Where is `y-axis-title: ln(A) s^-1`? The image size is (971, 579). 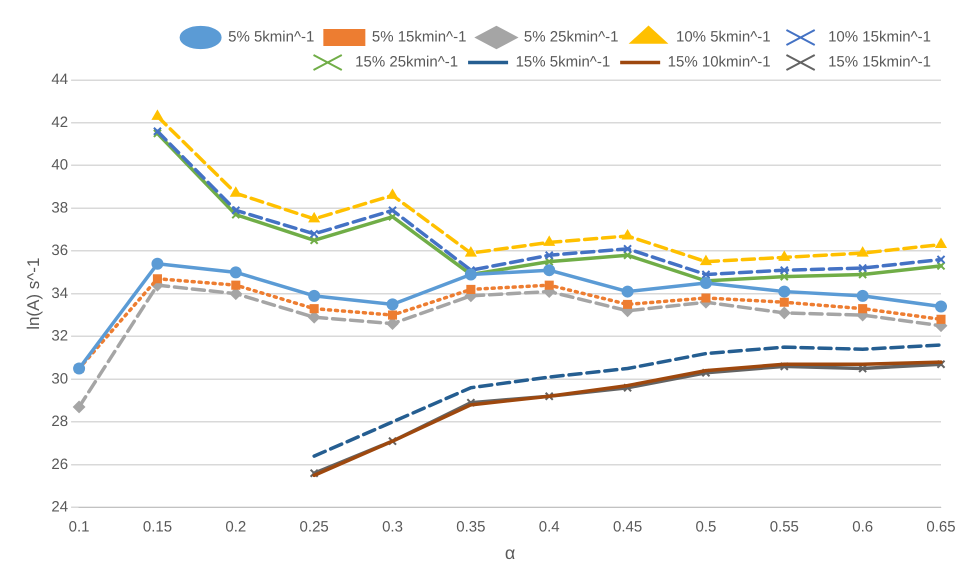 y-axis-title: ln(A) s^-1 is located at coordinates (33, 294).